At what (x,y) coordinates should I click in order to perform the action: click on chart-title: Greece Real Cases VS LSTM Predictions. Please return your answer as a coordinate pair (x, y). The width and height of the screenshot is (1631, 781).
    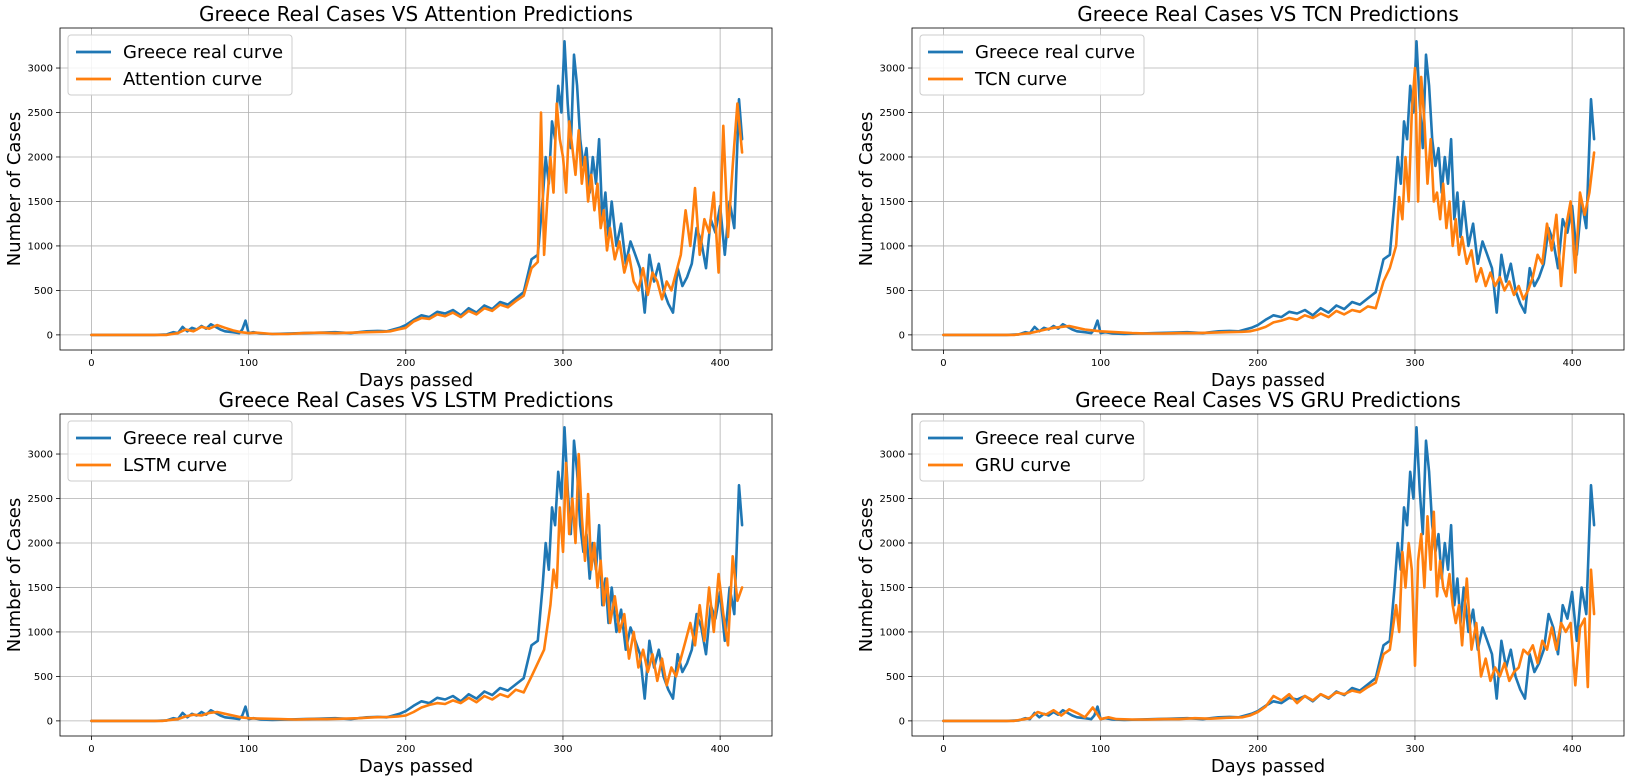
    Looking at the image, I should click on (416, 400).